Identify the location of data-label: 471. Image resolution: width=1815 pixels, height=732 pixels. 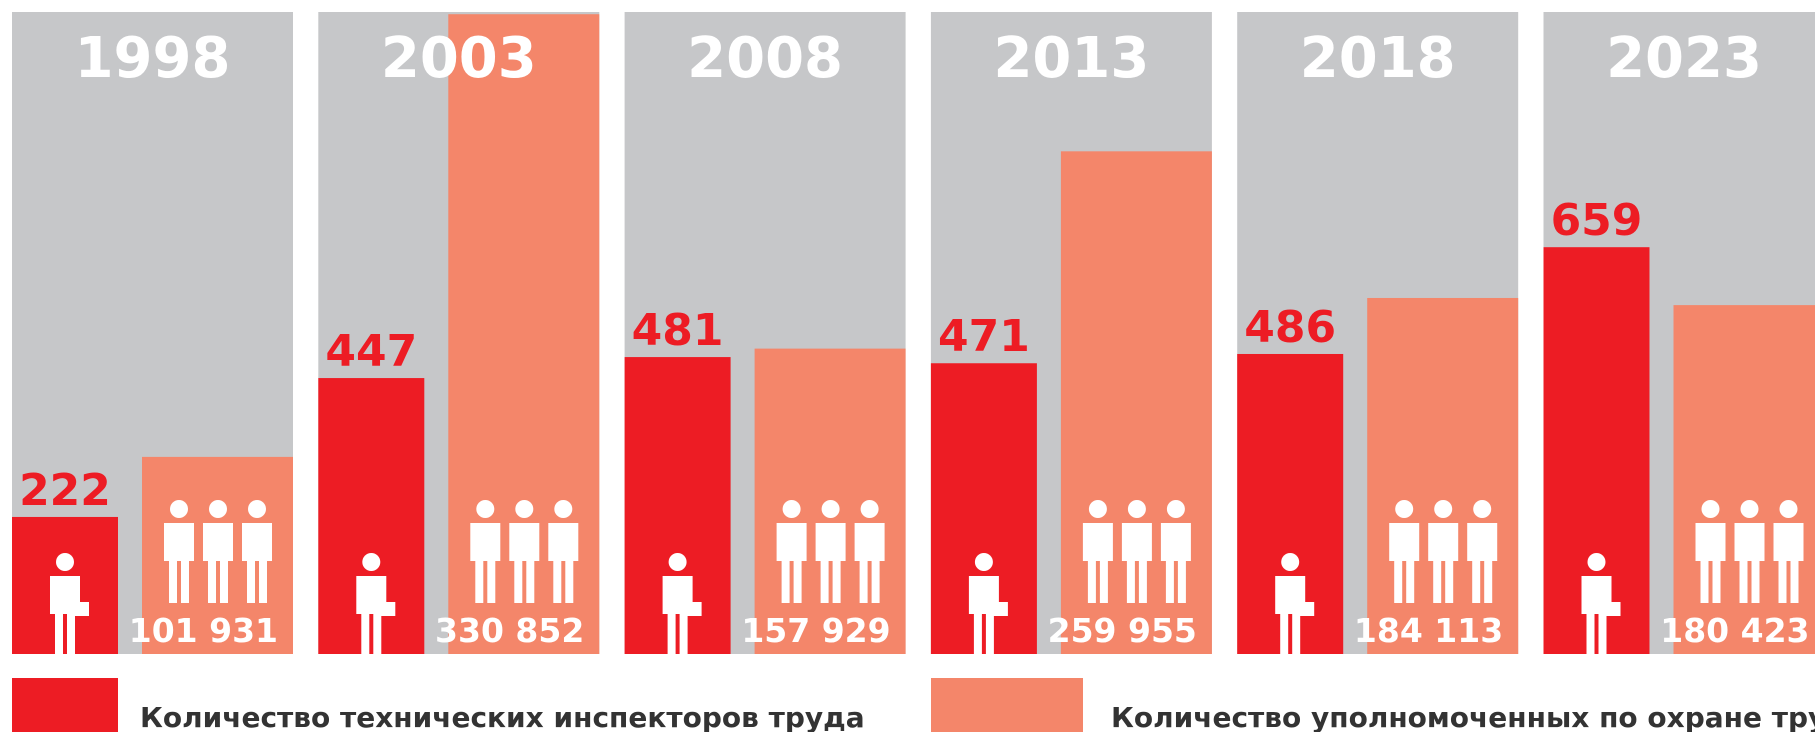
(984, 336).